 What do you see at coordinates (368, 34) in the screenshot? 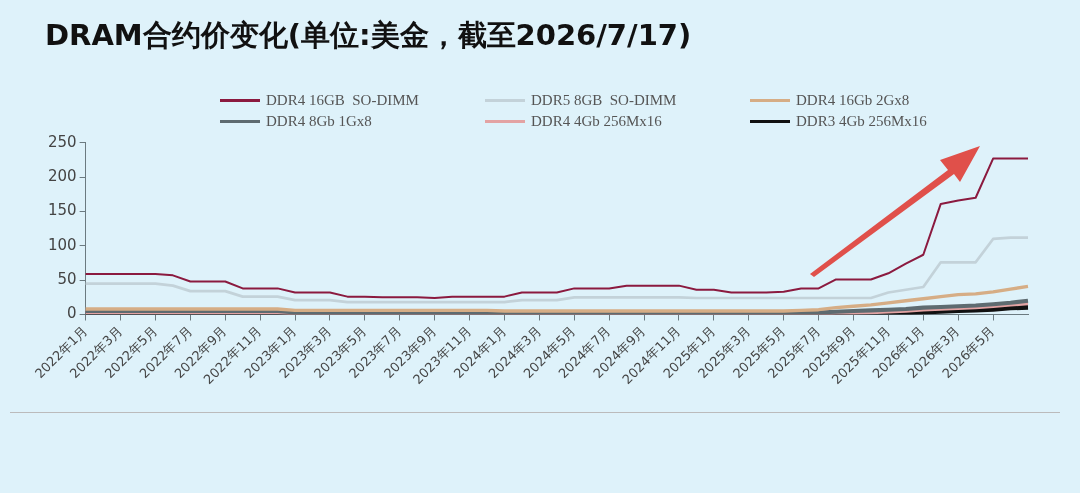
I see `chart-title: DRAM合约价变化(单位:美金，截至2026/7/17)` at bounding box center [368, 34].